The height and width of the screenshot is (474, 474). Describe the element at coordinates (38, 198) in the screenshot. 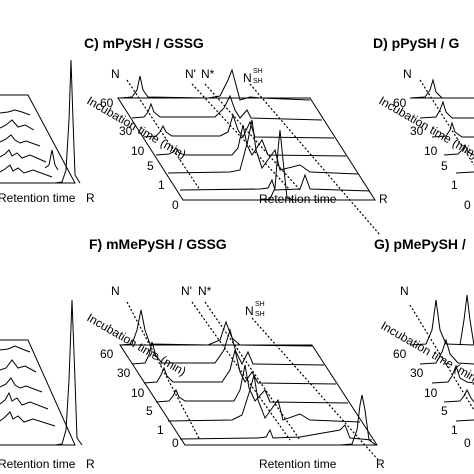

I see `xlabel-left-top: Retention time` at that location.